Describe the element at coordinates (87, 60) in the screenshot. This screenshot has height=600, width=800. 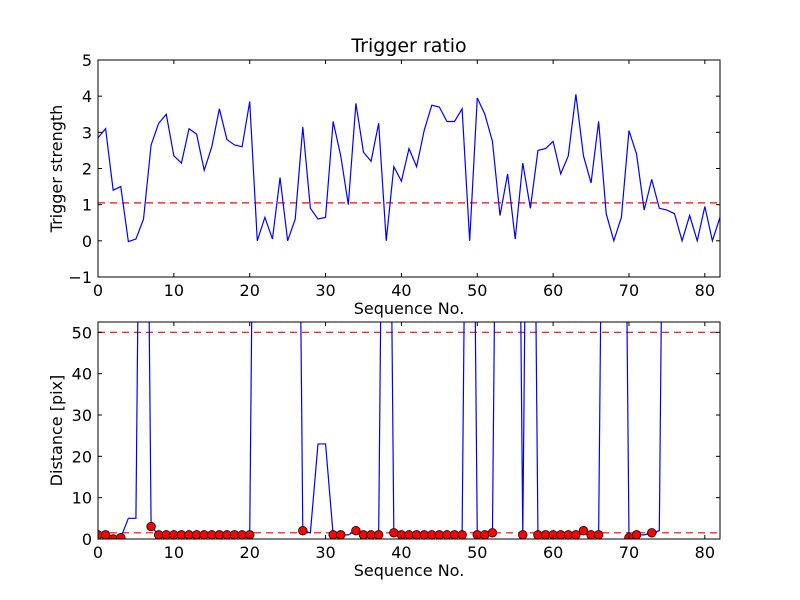
I see `y-tick-label: 5` at that location.